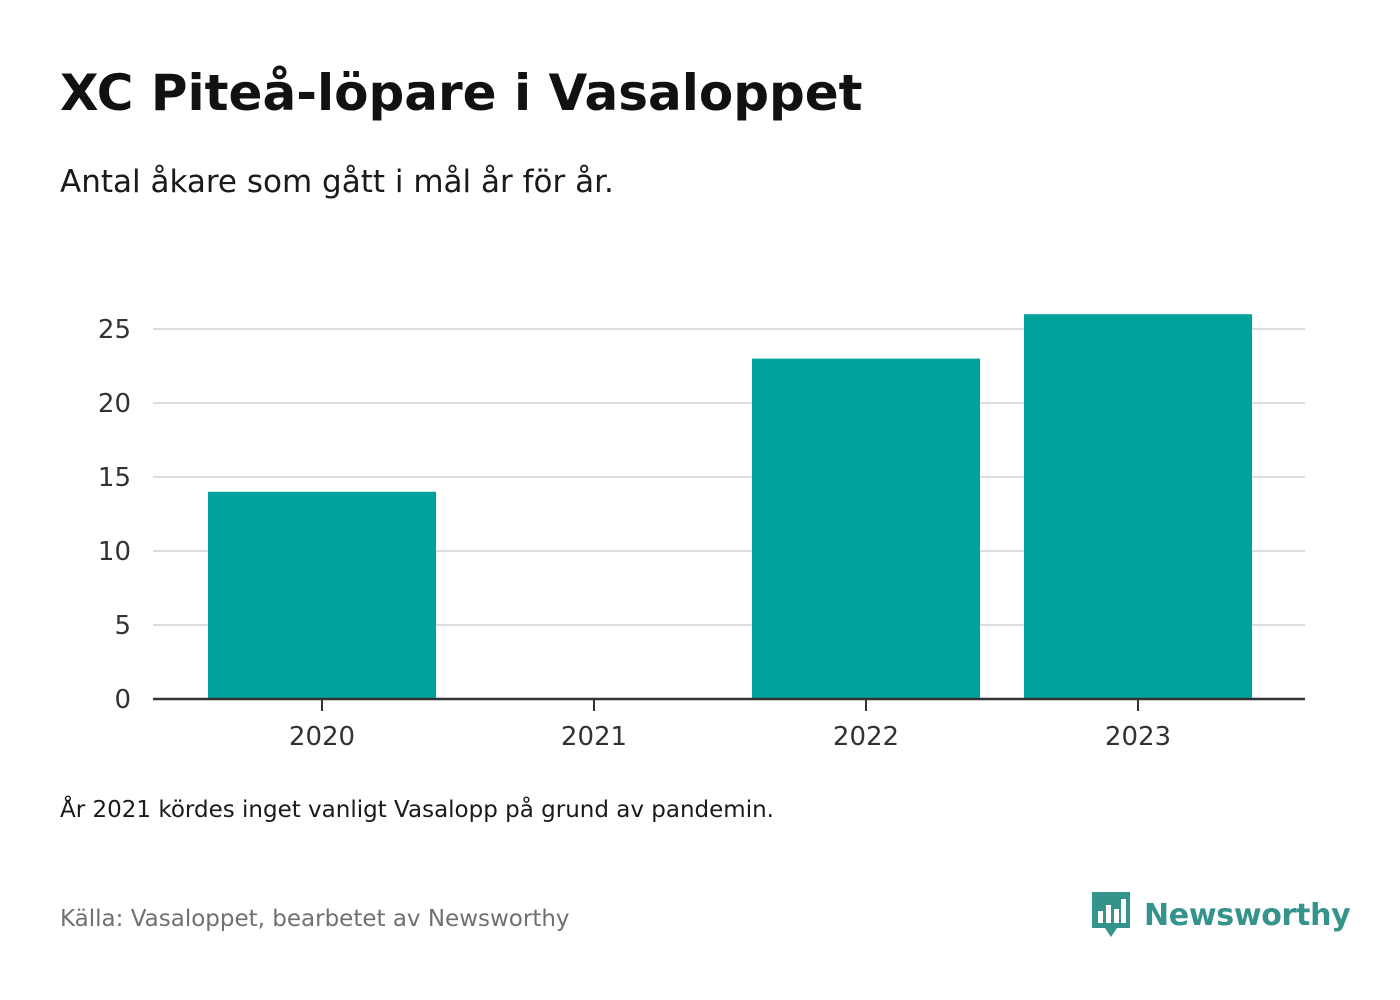 This screenshot has width=1400, height=1000. What do you see at coordinates (1138, 506) in the screenshot?
I see `bar-2023` at bounding box center [1138, 506].